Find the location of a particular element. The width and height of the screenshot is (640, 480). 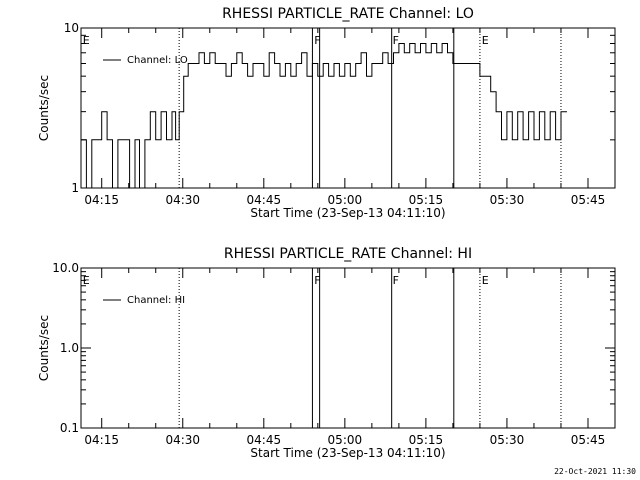

y-tick-label: 0.1 is located at coordinates (69, 428).